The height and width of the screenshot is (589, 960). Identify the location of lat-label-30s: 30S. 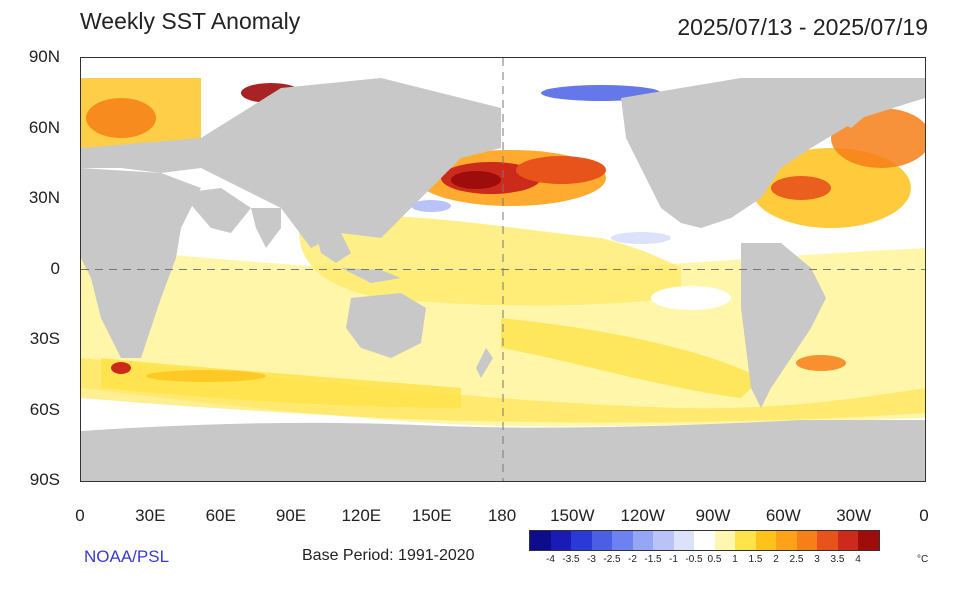
(44, 338).